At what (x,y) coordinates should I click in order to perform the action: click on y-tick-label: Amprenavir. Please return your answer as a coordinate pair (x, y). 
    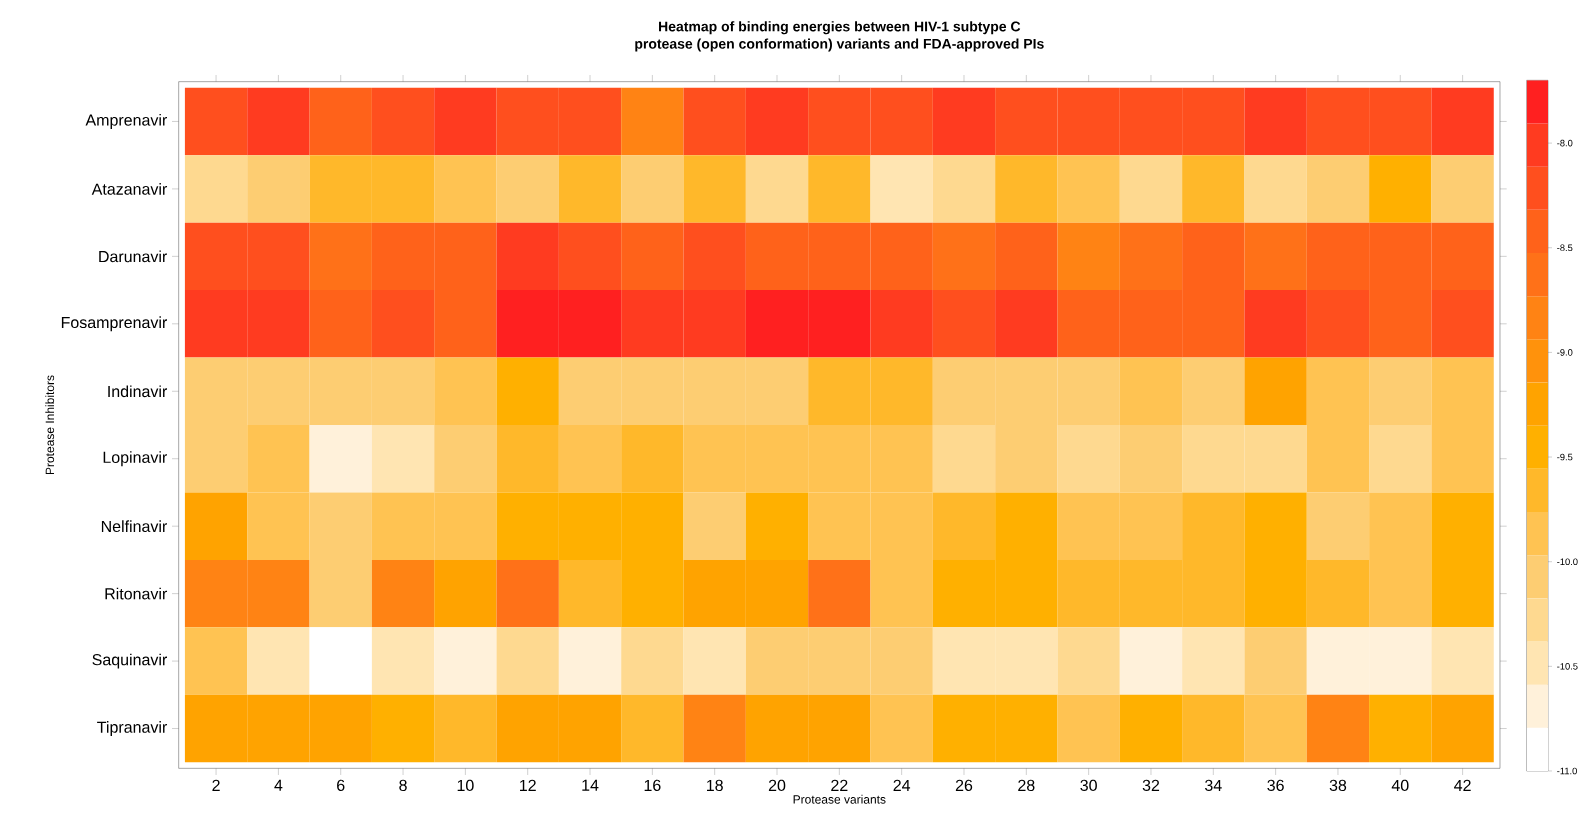
    Looking at the image, I should click on (126, 121).